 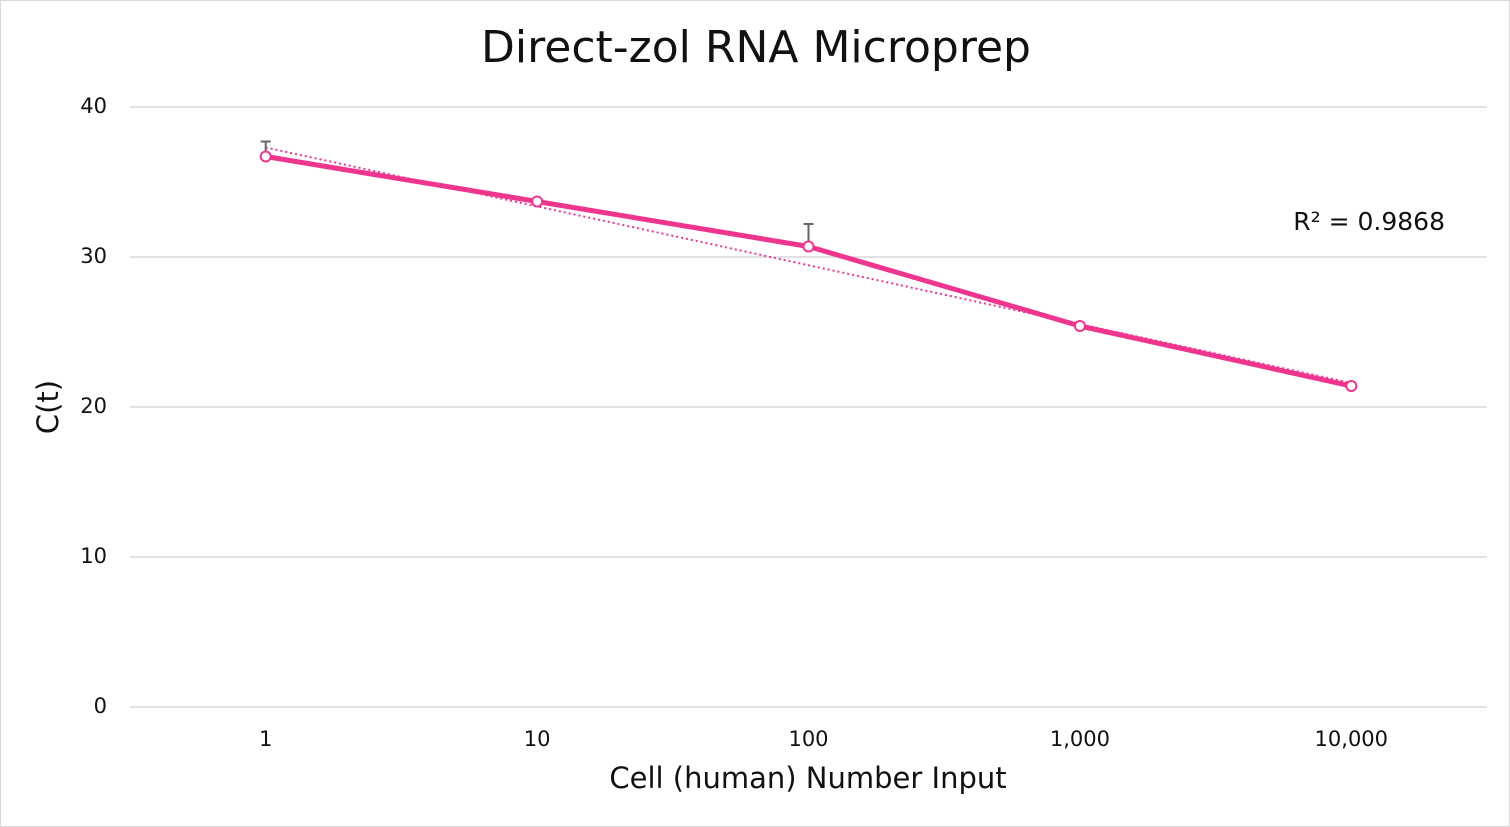 I want to click on y-axis-label: C(t), so click(x=48, y=407).